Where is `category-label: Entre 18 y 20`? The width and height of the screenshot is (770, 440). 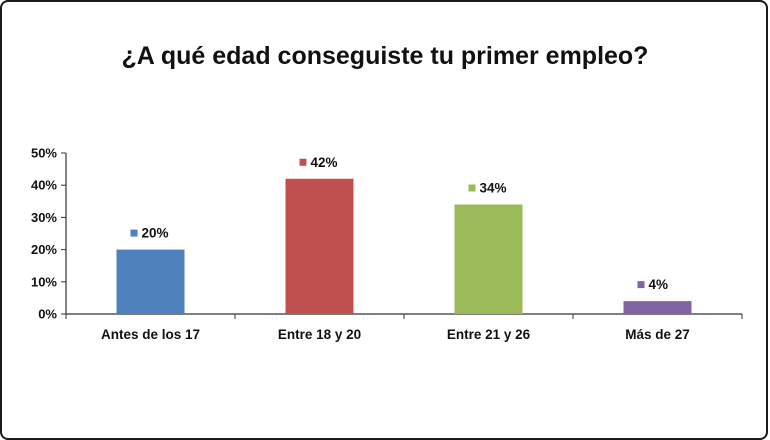
category-label: Entre 18 y 20 is located at coordinates (319, 334).